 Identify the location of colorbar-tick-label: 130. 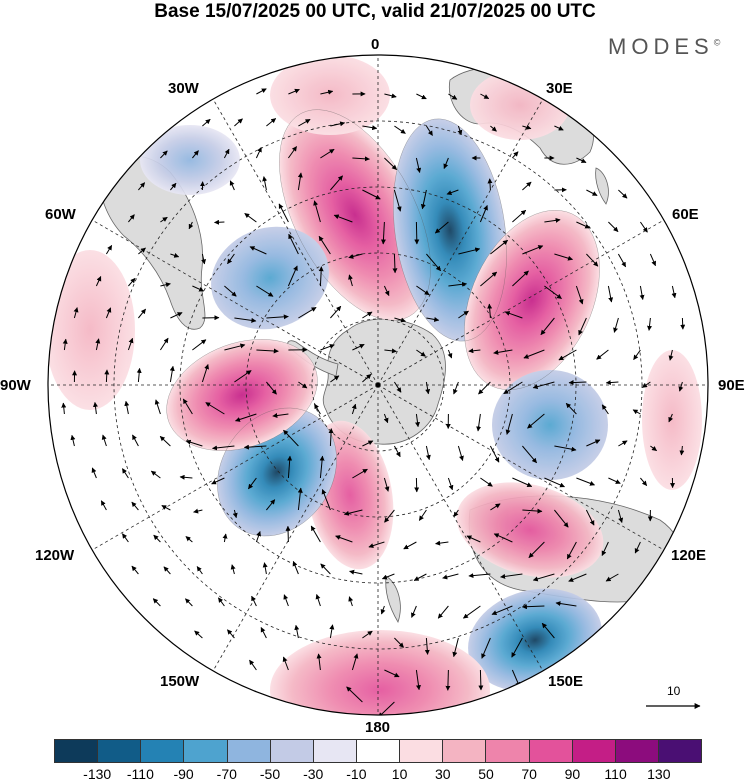
(659, 774).